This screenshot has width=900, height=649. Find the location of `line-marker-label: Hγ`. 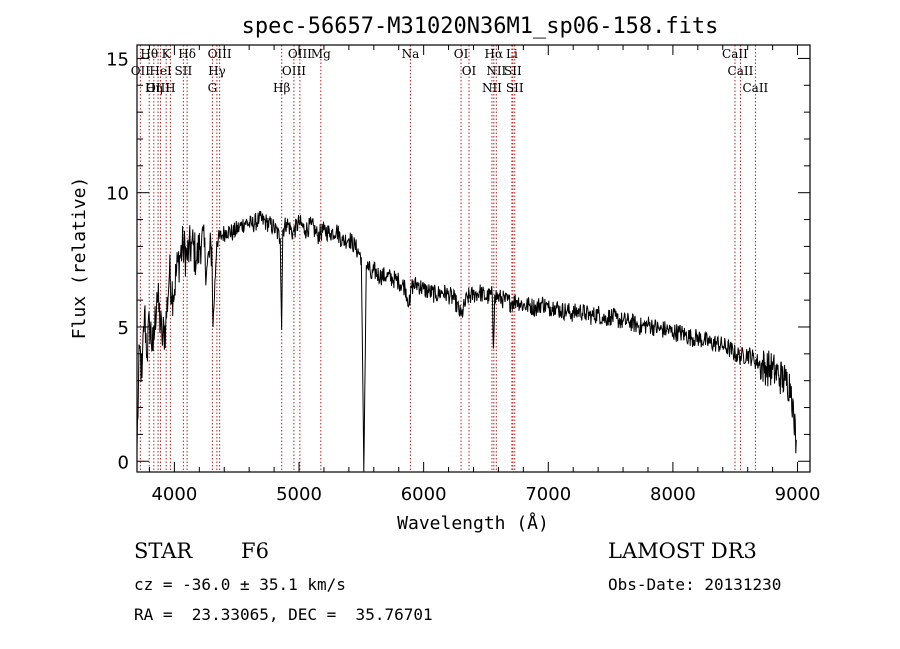

line-marker-label: Hγ is located at coordinates (217, 71).